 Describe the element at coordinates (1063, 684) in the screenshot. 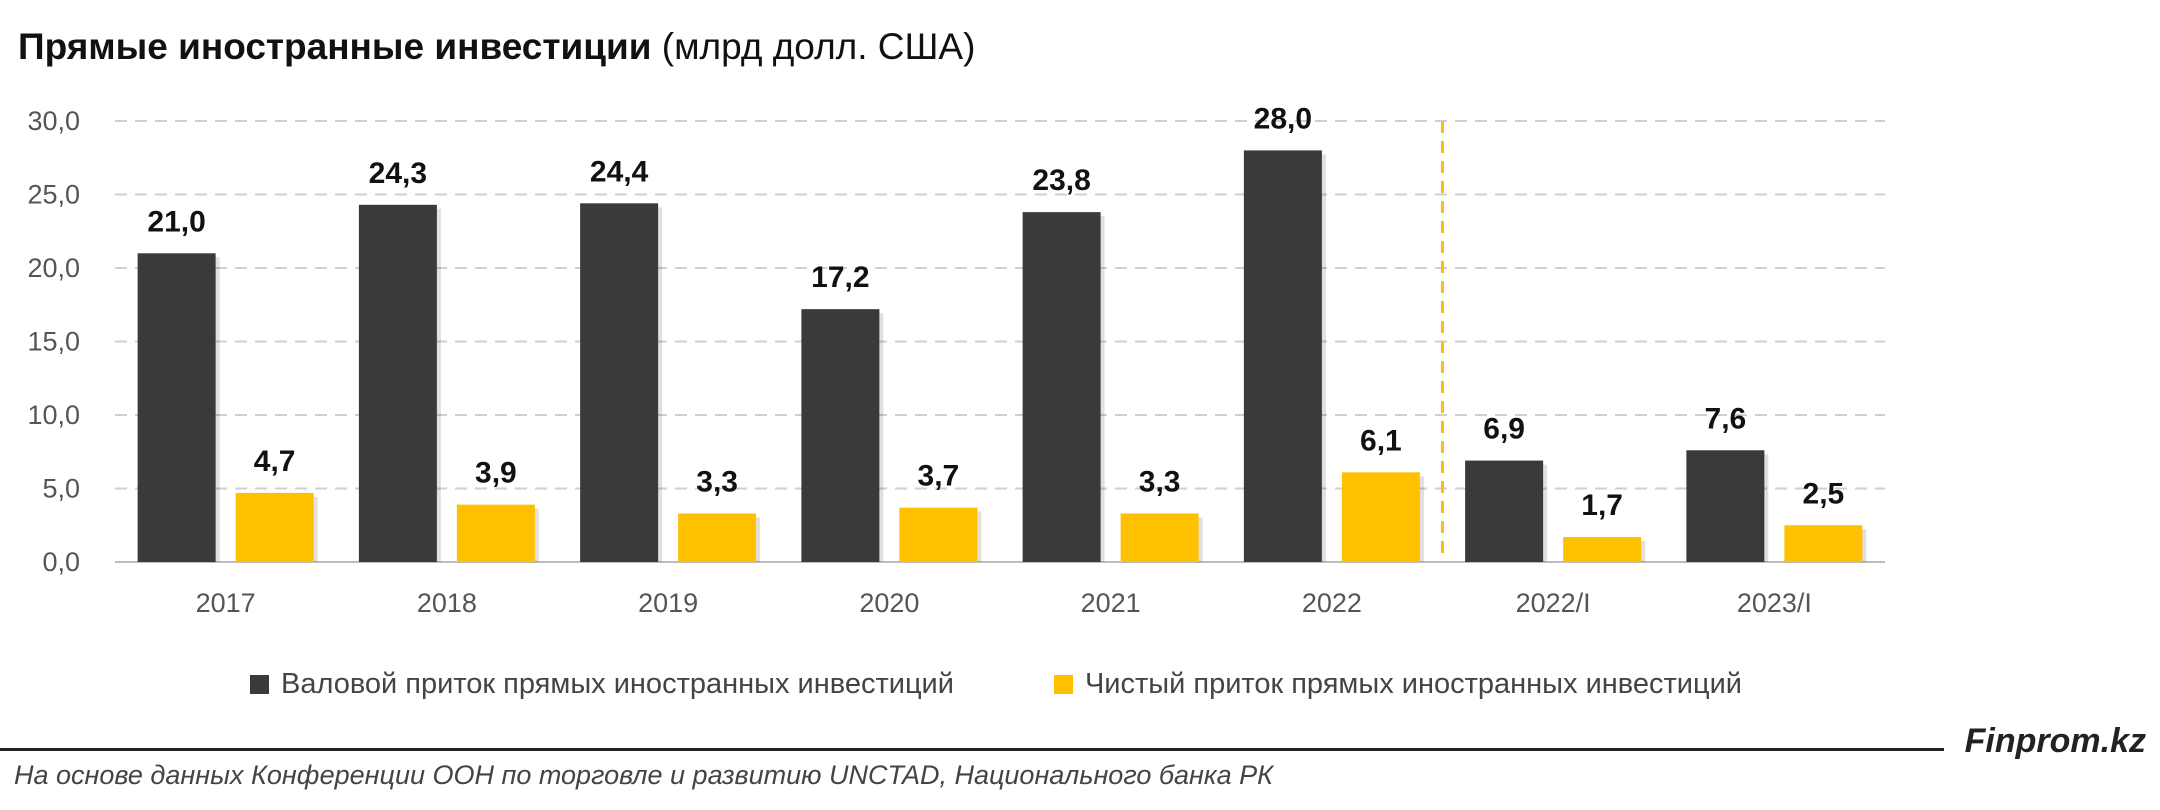

I see `legend-swatch-net` at that location.